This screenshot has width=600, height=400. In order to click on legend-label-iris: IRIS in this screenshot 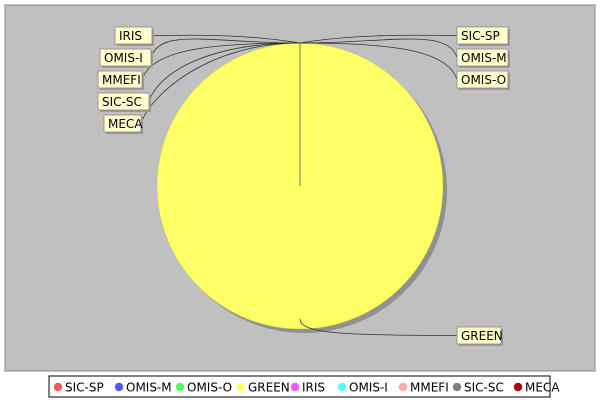, I will do `click(313, 388)`.